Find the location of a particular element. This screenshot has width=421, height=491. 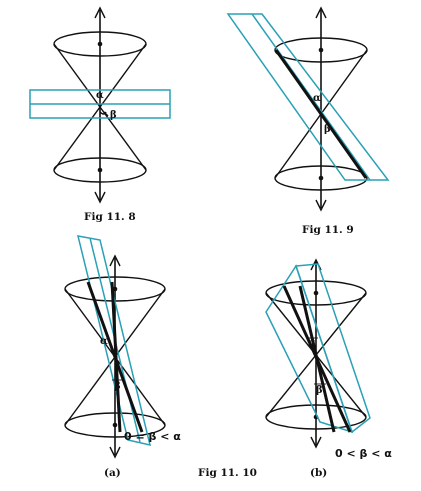

caption-fig-11-8: Fig 11. 8 is located at coordinates (110, 217).